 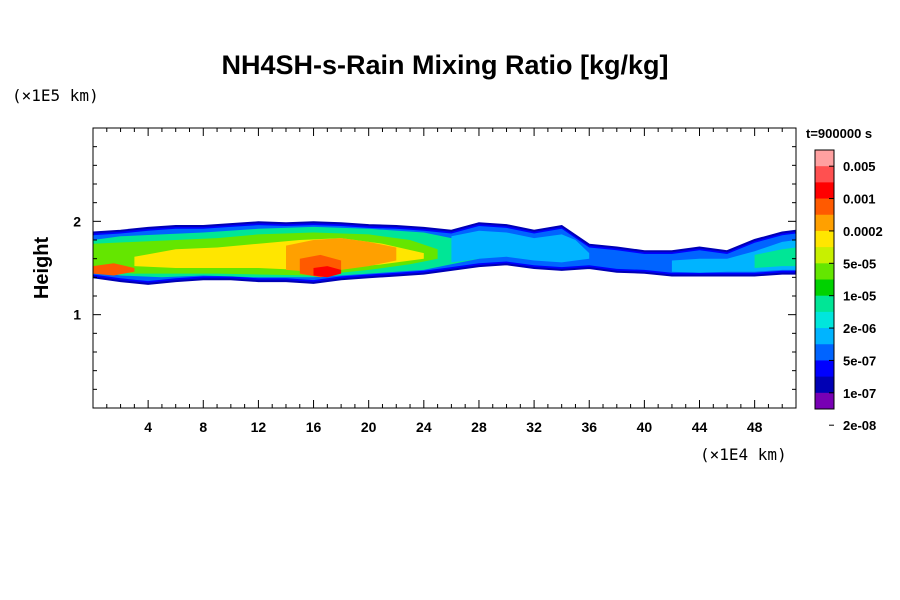 I want to click on colorbar-label: 2e-06, so click(x=859, y=328).